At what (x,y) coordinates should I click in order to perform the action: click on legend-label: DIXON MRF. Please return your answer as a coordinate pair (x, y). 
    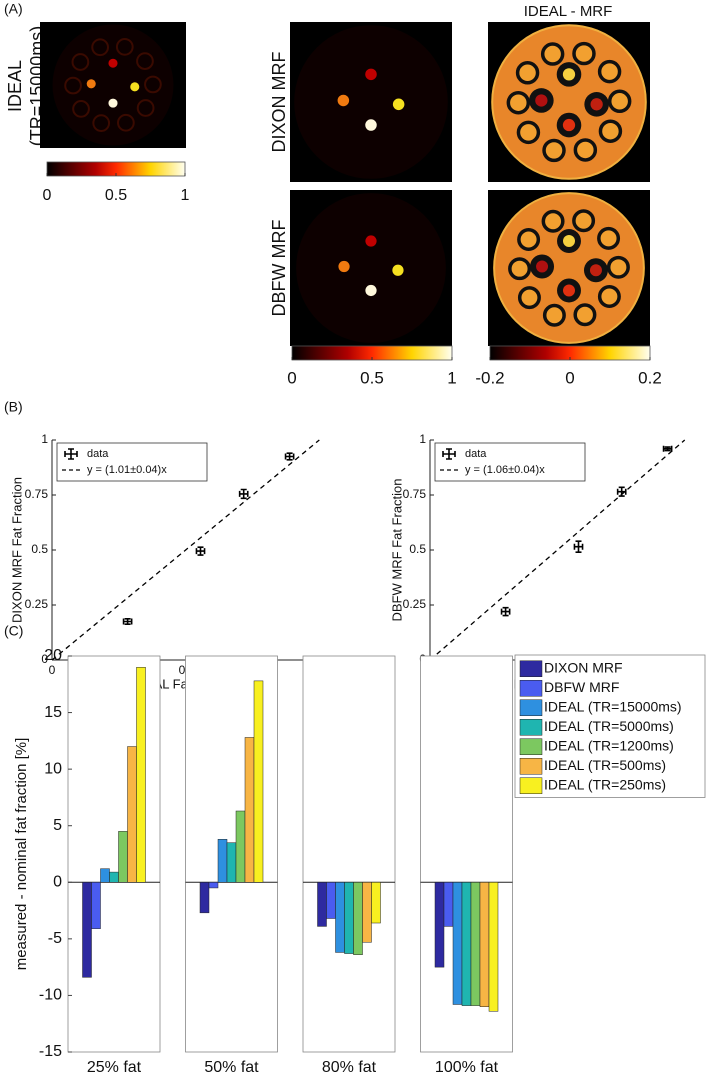
    Looking at the image, I should click on (583, 667).